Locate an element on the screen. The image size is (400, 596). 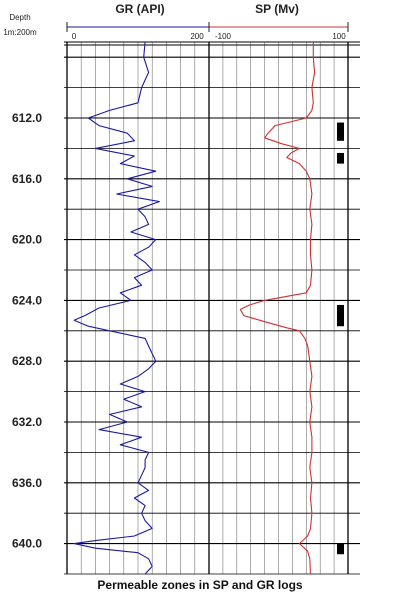
depth-tick-label: 624.0 is located at coordinates (27, 300).